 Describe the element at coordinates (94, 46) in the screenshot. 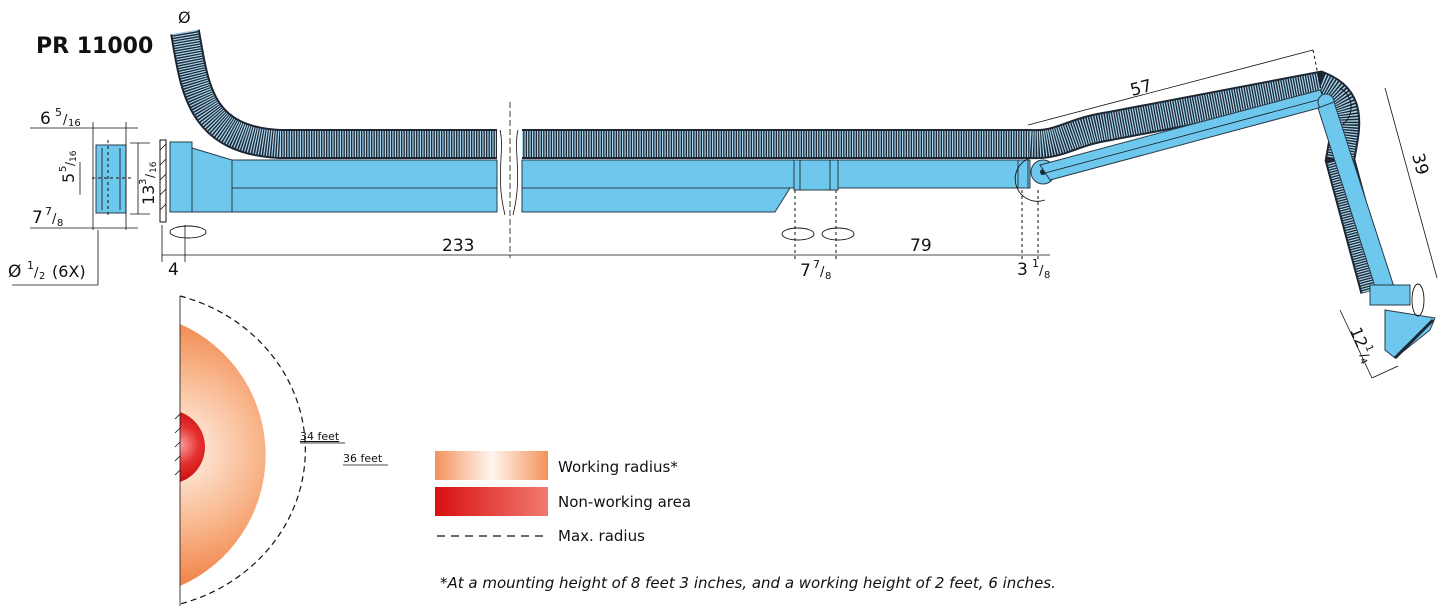

I see `product-title: PR 11000` at that location.